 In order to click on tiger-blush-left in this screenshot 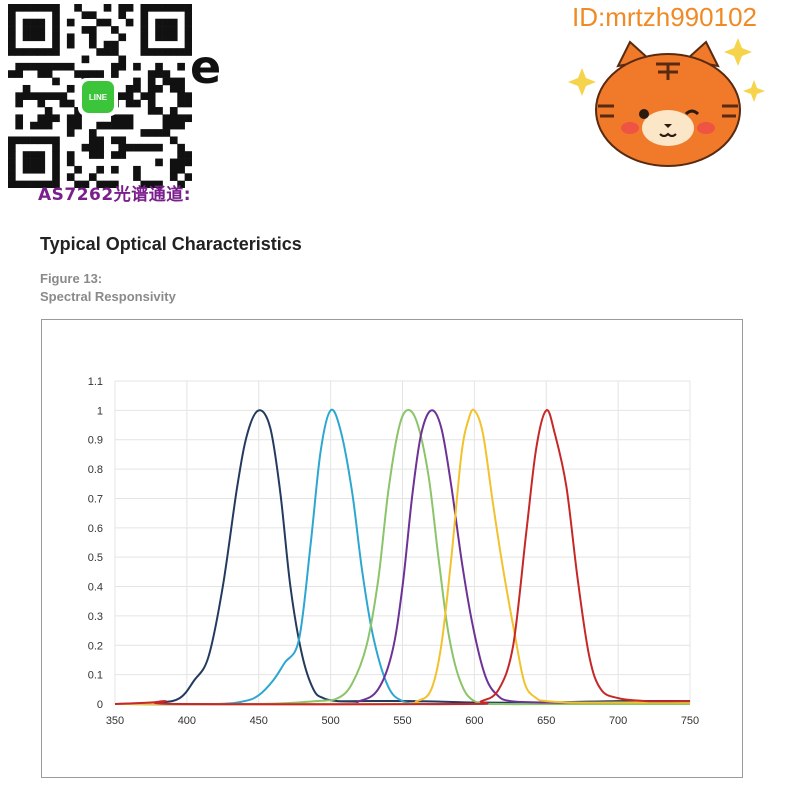, I will do `click(630, 128)`.